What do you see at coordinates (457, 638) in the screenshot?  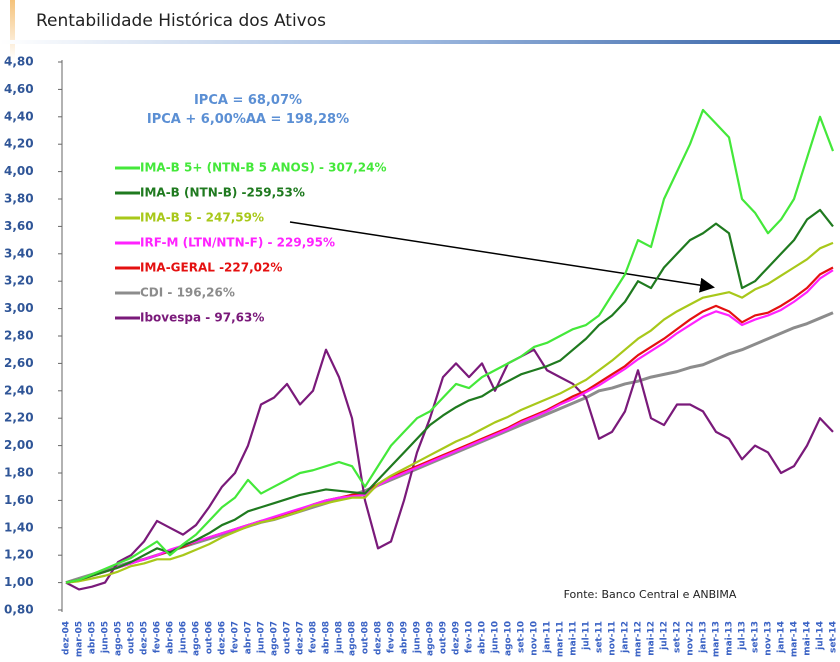 I see `x-tick-label: dez-09` at bounding box center [457, 638].